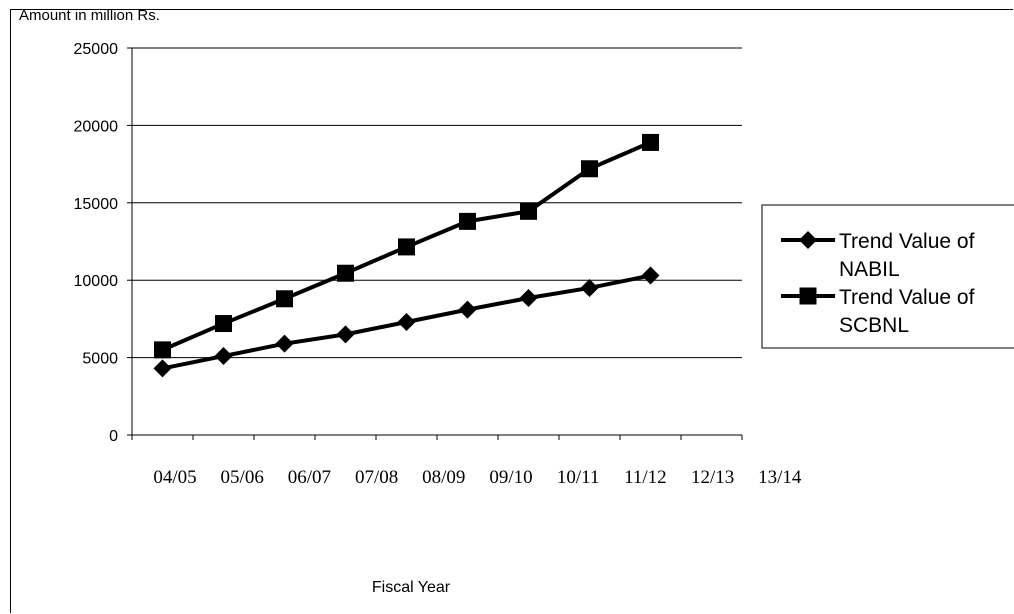 This screenshot has height=614, width=1014. What do you see at coordinates (376, 477) in the screenshot?
I see `x-tick-label: 07/08` at bounding box center [376, 477].